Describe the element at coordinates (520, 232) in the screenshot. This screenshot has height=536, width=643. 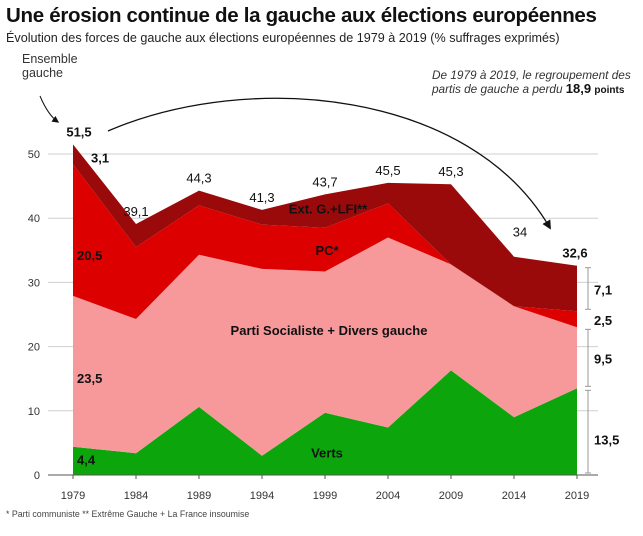
I see `total-label: 34` at that location.